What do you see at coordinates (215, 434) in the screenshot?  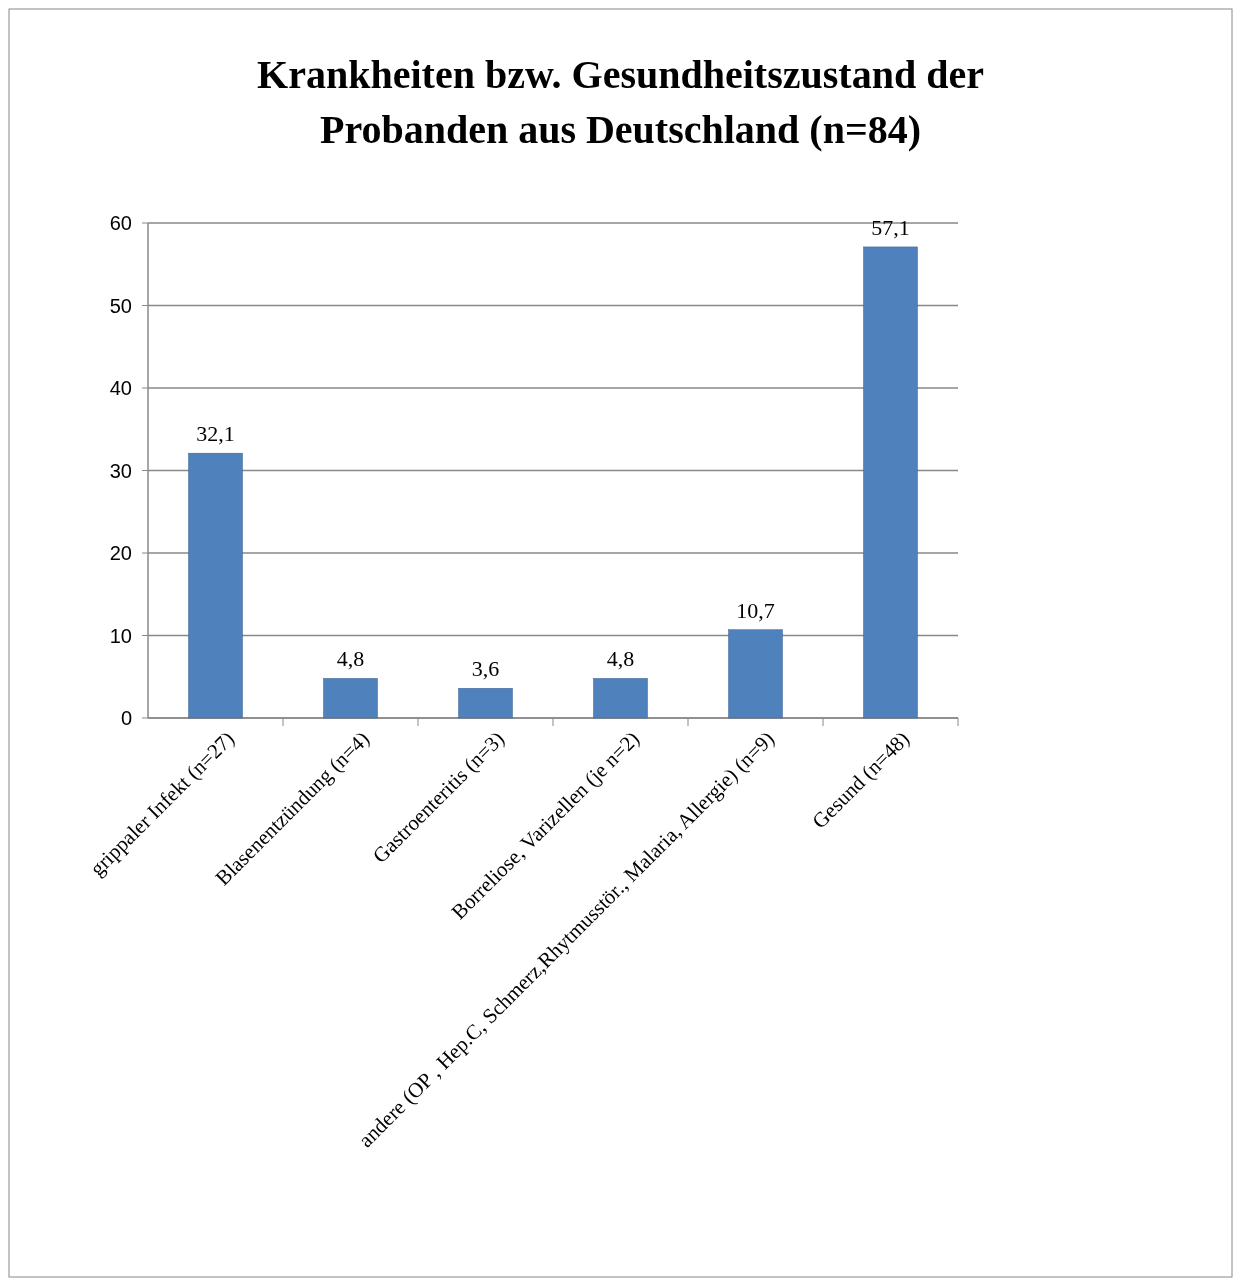 I see `data-label: 32,1` at bounding box center [215, 434].